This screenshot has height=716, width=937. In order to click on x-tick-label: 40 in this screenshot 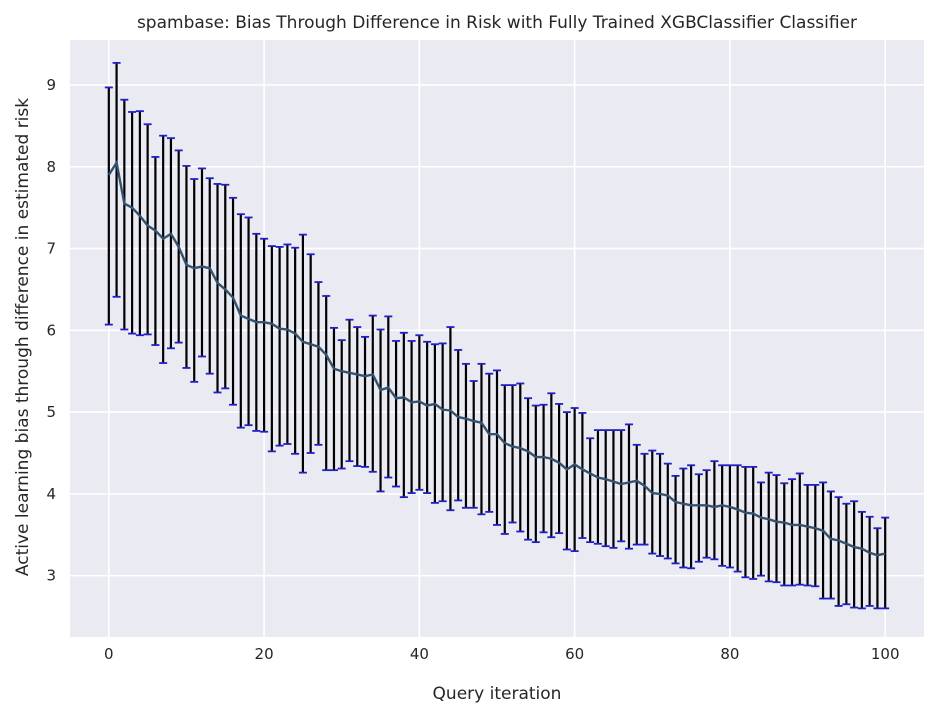, I will do `click(419, 654)`.